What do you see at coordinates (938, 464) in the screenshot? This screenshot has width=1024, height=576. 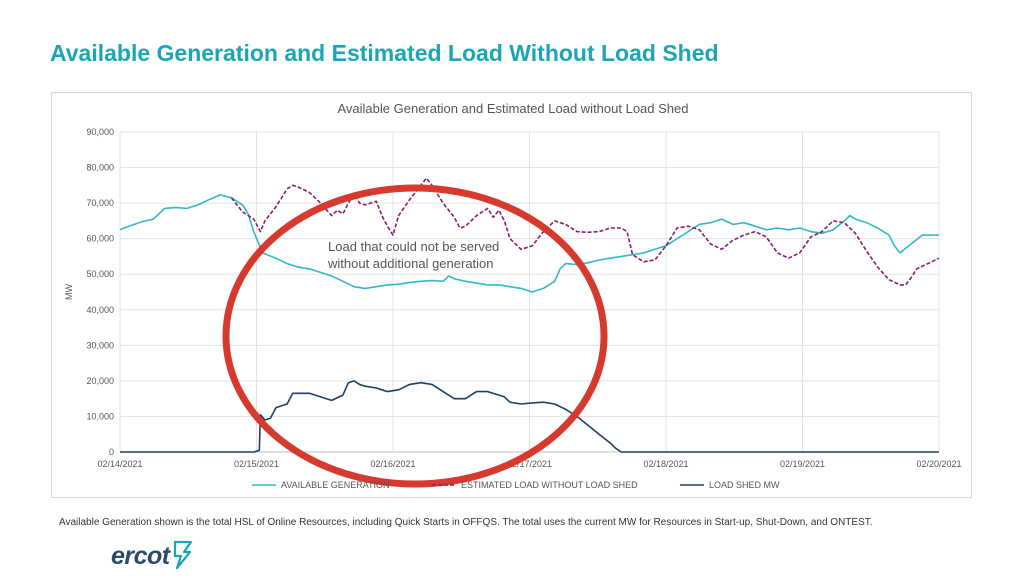 I see `x-tick-label: 02/20/2021` at bounding box center [938, 464].